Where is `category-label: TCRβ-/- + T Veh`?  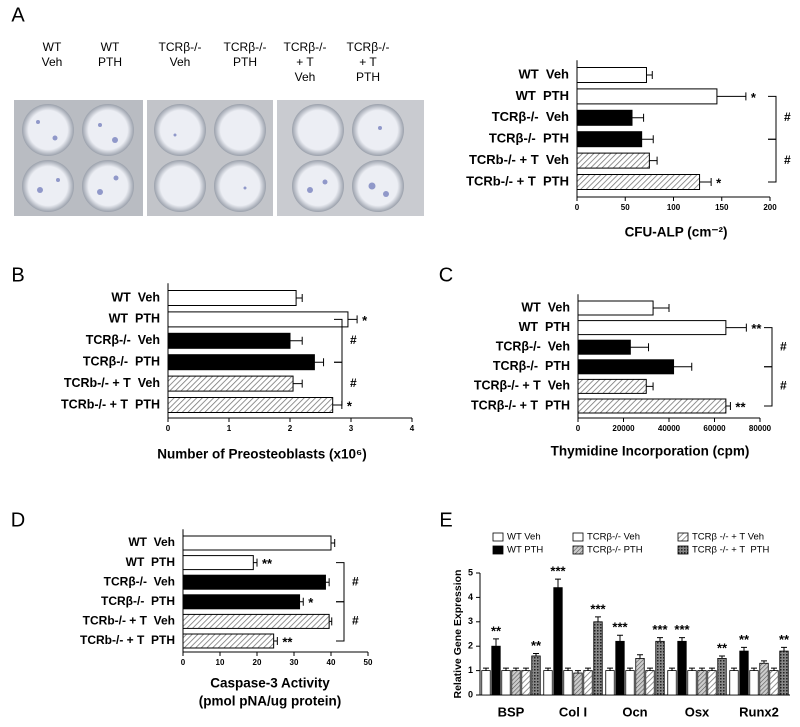 category-label: TCRβ-/- + T Veh is located at coordinates (522, 386).